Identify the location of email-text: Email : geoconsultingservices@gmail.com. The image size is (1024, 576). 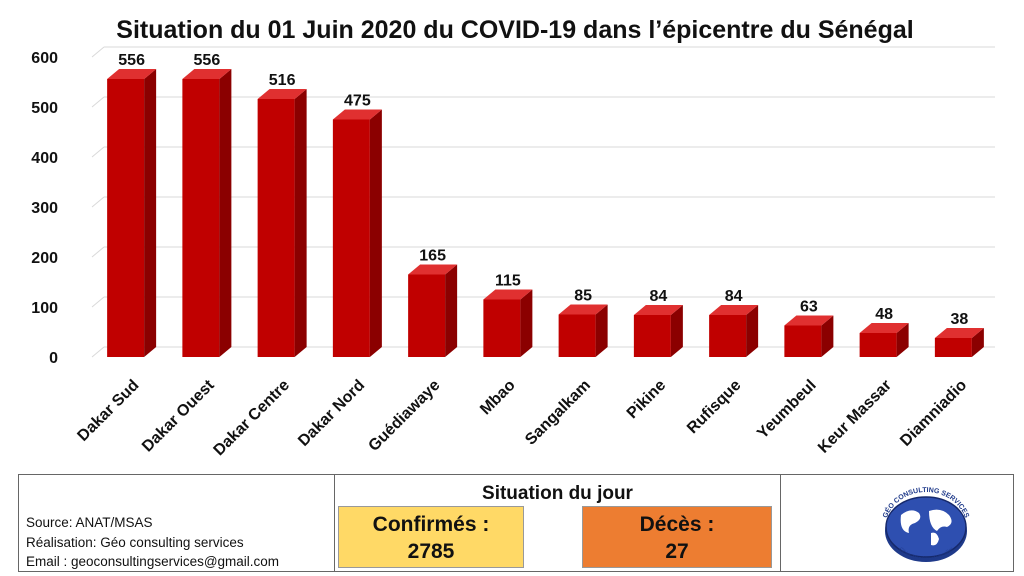
(153, 561).